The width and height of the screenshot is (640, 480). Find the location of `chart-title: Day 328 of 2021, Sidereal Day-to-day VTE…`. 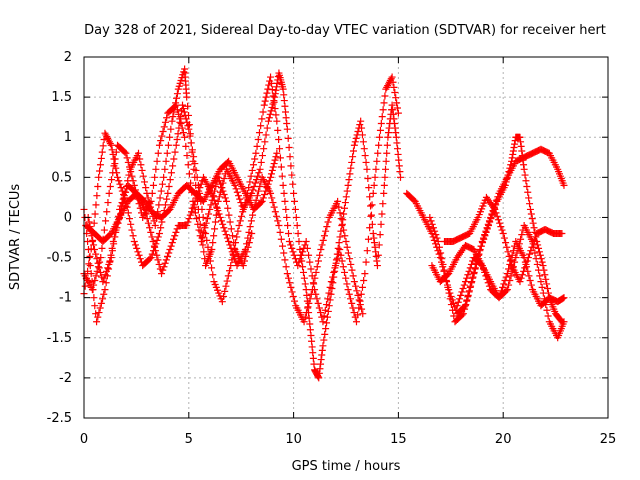

chart-title: Day 328 of 2021, Sidereal Day-to-day VTE… is located at coordinates (345, 30).